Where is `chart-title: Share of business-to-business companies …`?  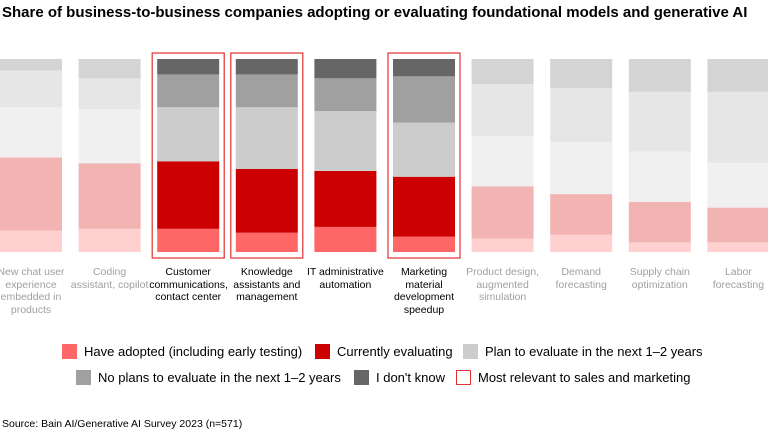 chart-title: Share of business-to-business companies … is located at coordinates (375, 12).